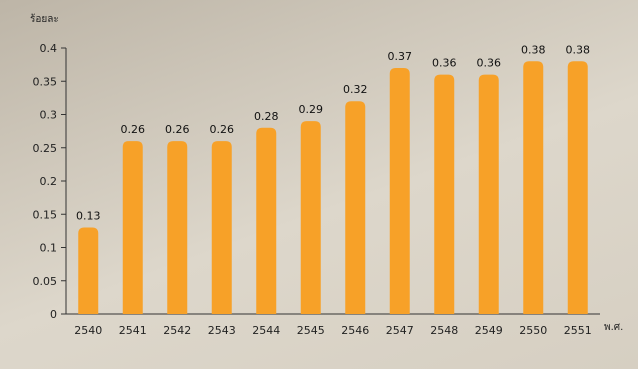 This screenshot has width=638, height=369. What do you see at coordinates (613, 327) in the screenshot?
I see `x-axis-label: พ.ศ.` at bounding box center [613, 327].